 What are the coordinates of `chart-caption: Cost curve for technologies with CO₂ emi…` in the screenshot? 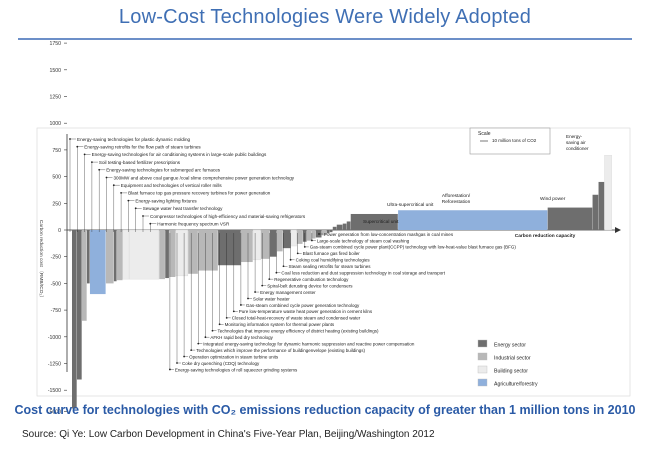 It's located at (325, 410).